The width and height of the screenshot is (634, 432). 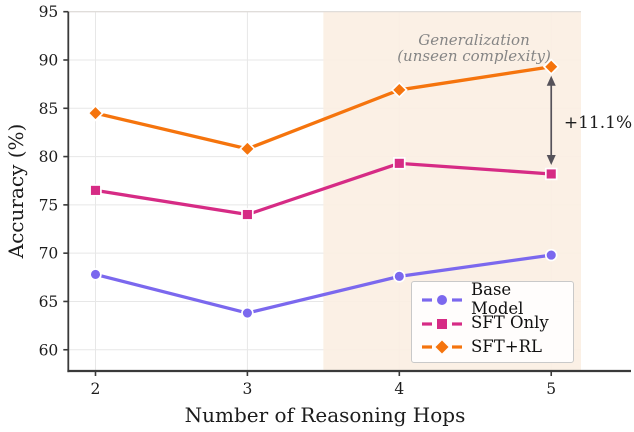 What do you see at coordinates (551, 80) in the screenshot?
I see `arrow-head-up-icon` at bounding box center [551, 80].